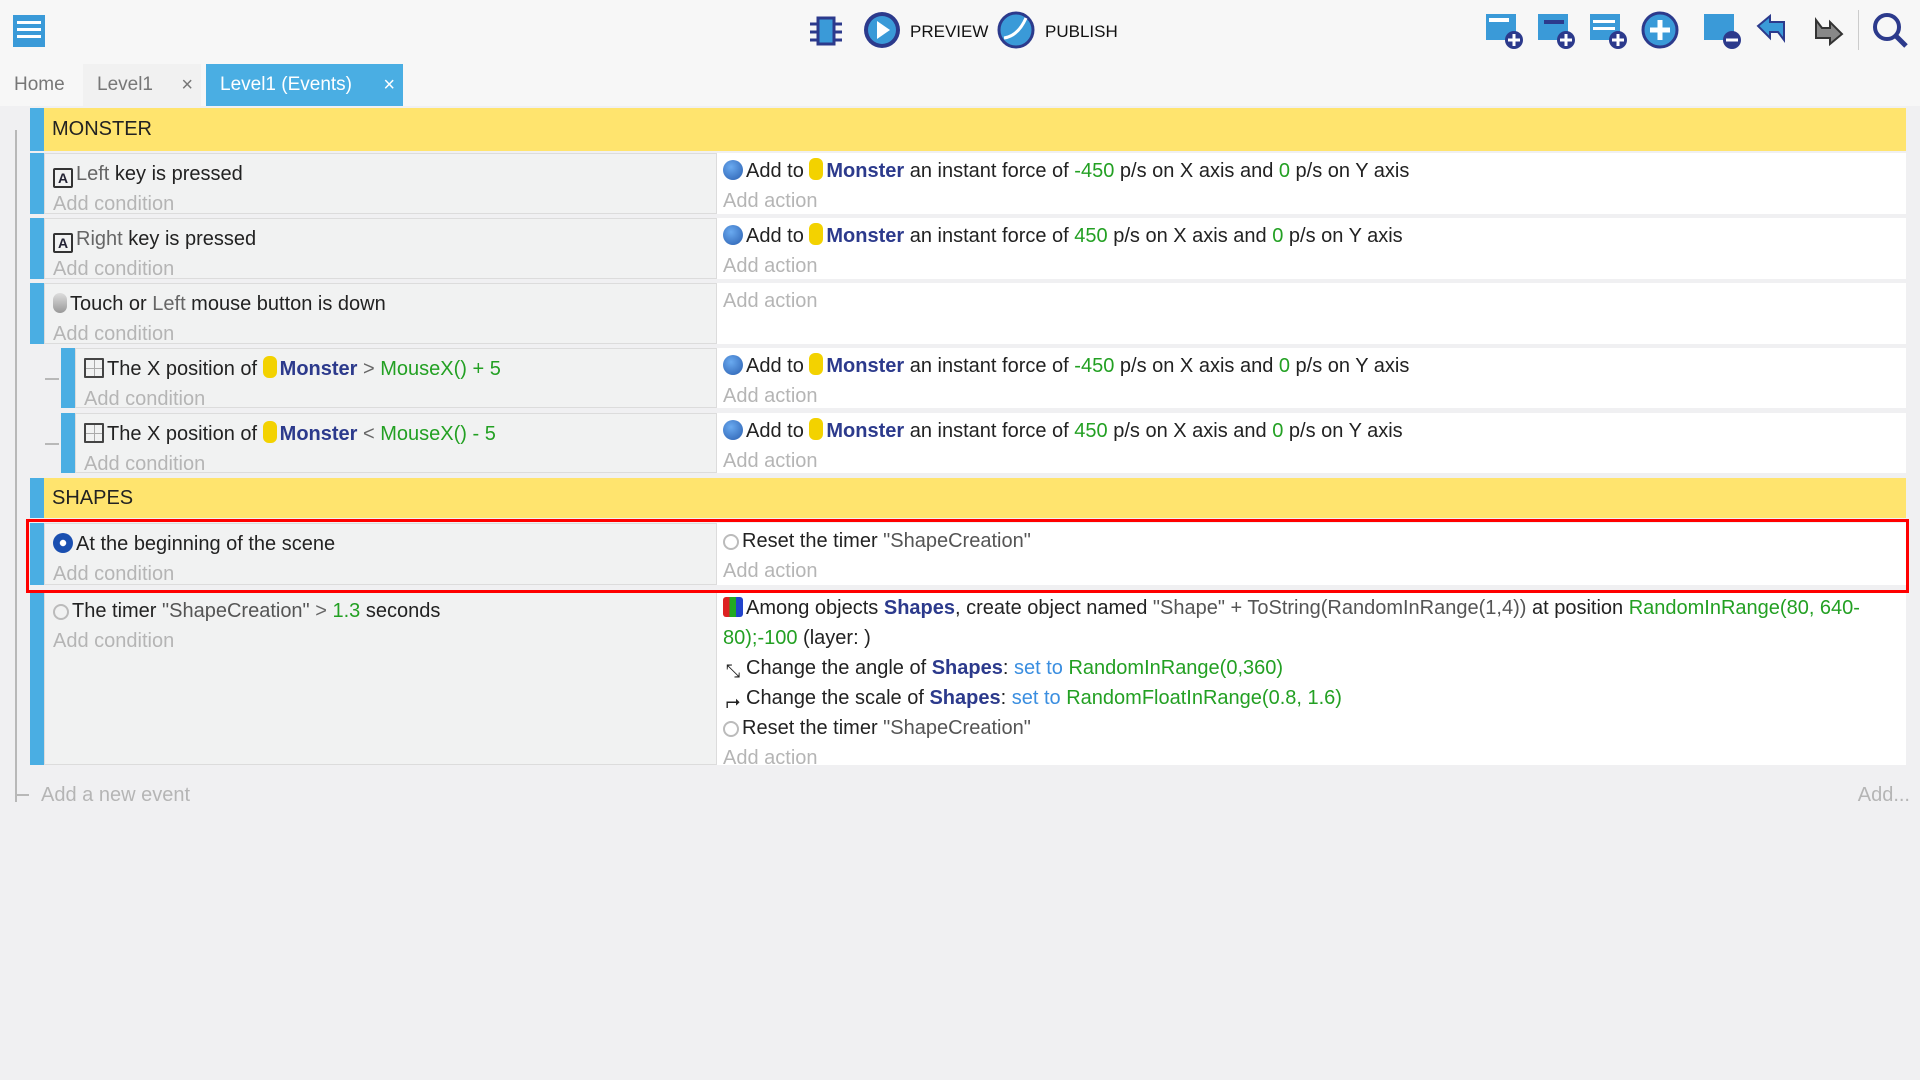 Image resolution: width=1920 pixels, height=1080 pixels. I want to click on preview-label: PREVIEW, so click(949, 31).